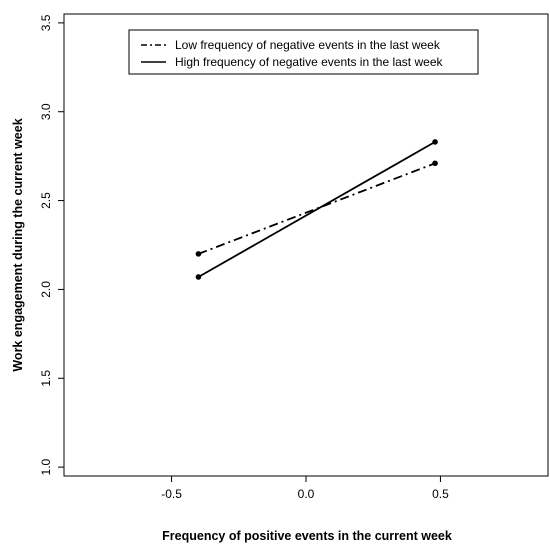 Image resolution: width=550 pixels, height=550 pixels. I want to click on legend-box, so click(303, 52).